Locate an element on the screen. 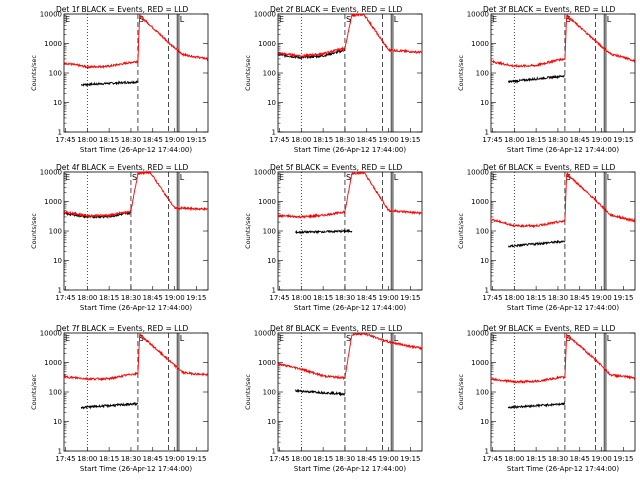 This screenshot has height=480, width=640. panel-title: Det 9f BLACK = Events, RED = LLD is located at coordinates (549, 328).